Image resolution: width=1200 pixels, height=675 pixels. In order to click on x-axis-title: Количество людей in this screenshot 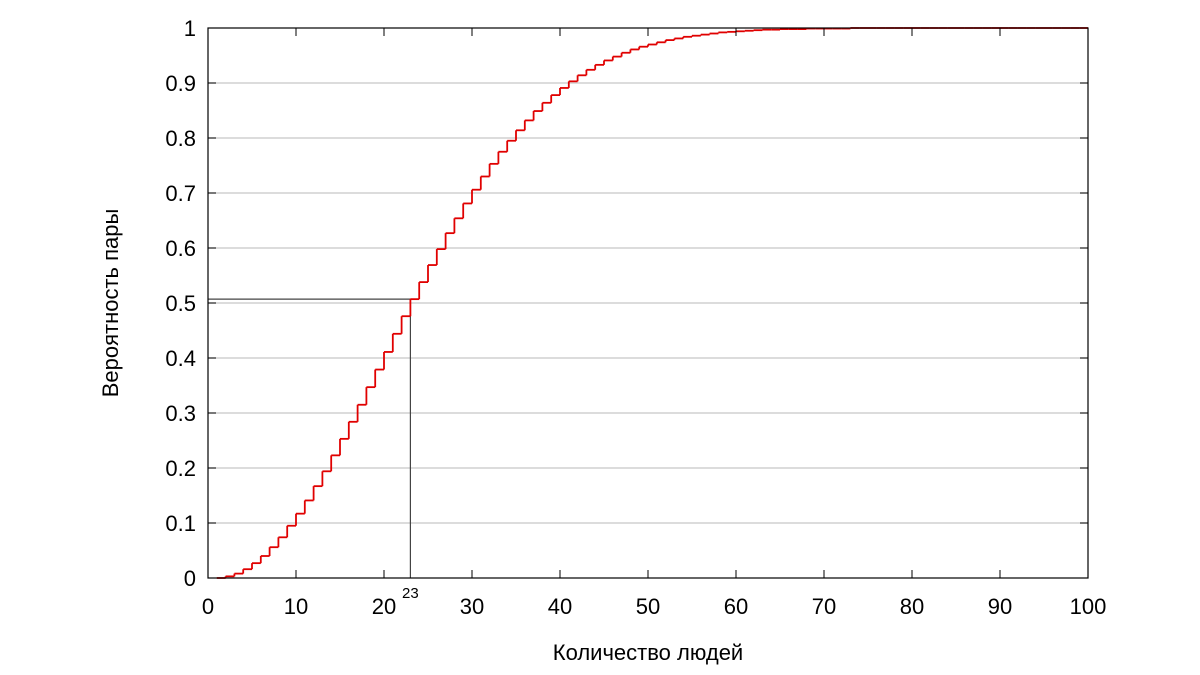, I will do `click(648, 652)`.